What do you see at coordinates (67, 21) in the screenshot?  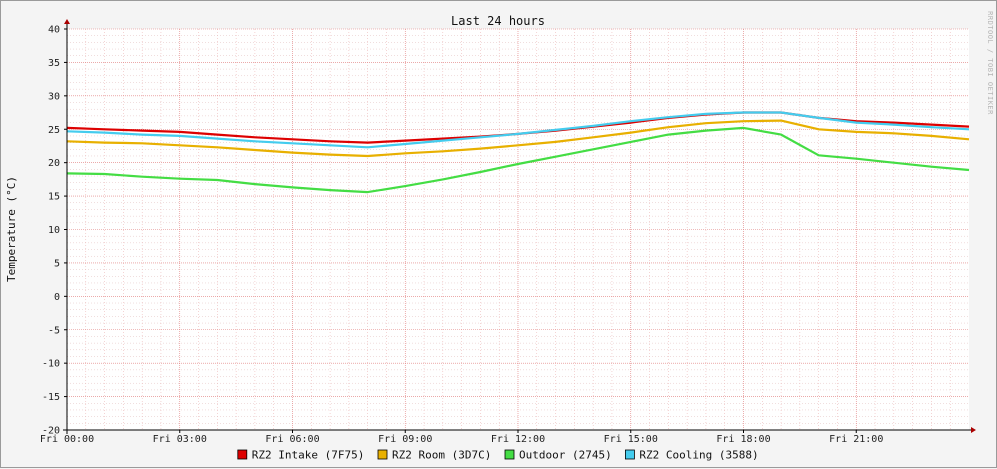 I see `y-axis-arrow` at bounding box center [67, 21].